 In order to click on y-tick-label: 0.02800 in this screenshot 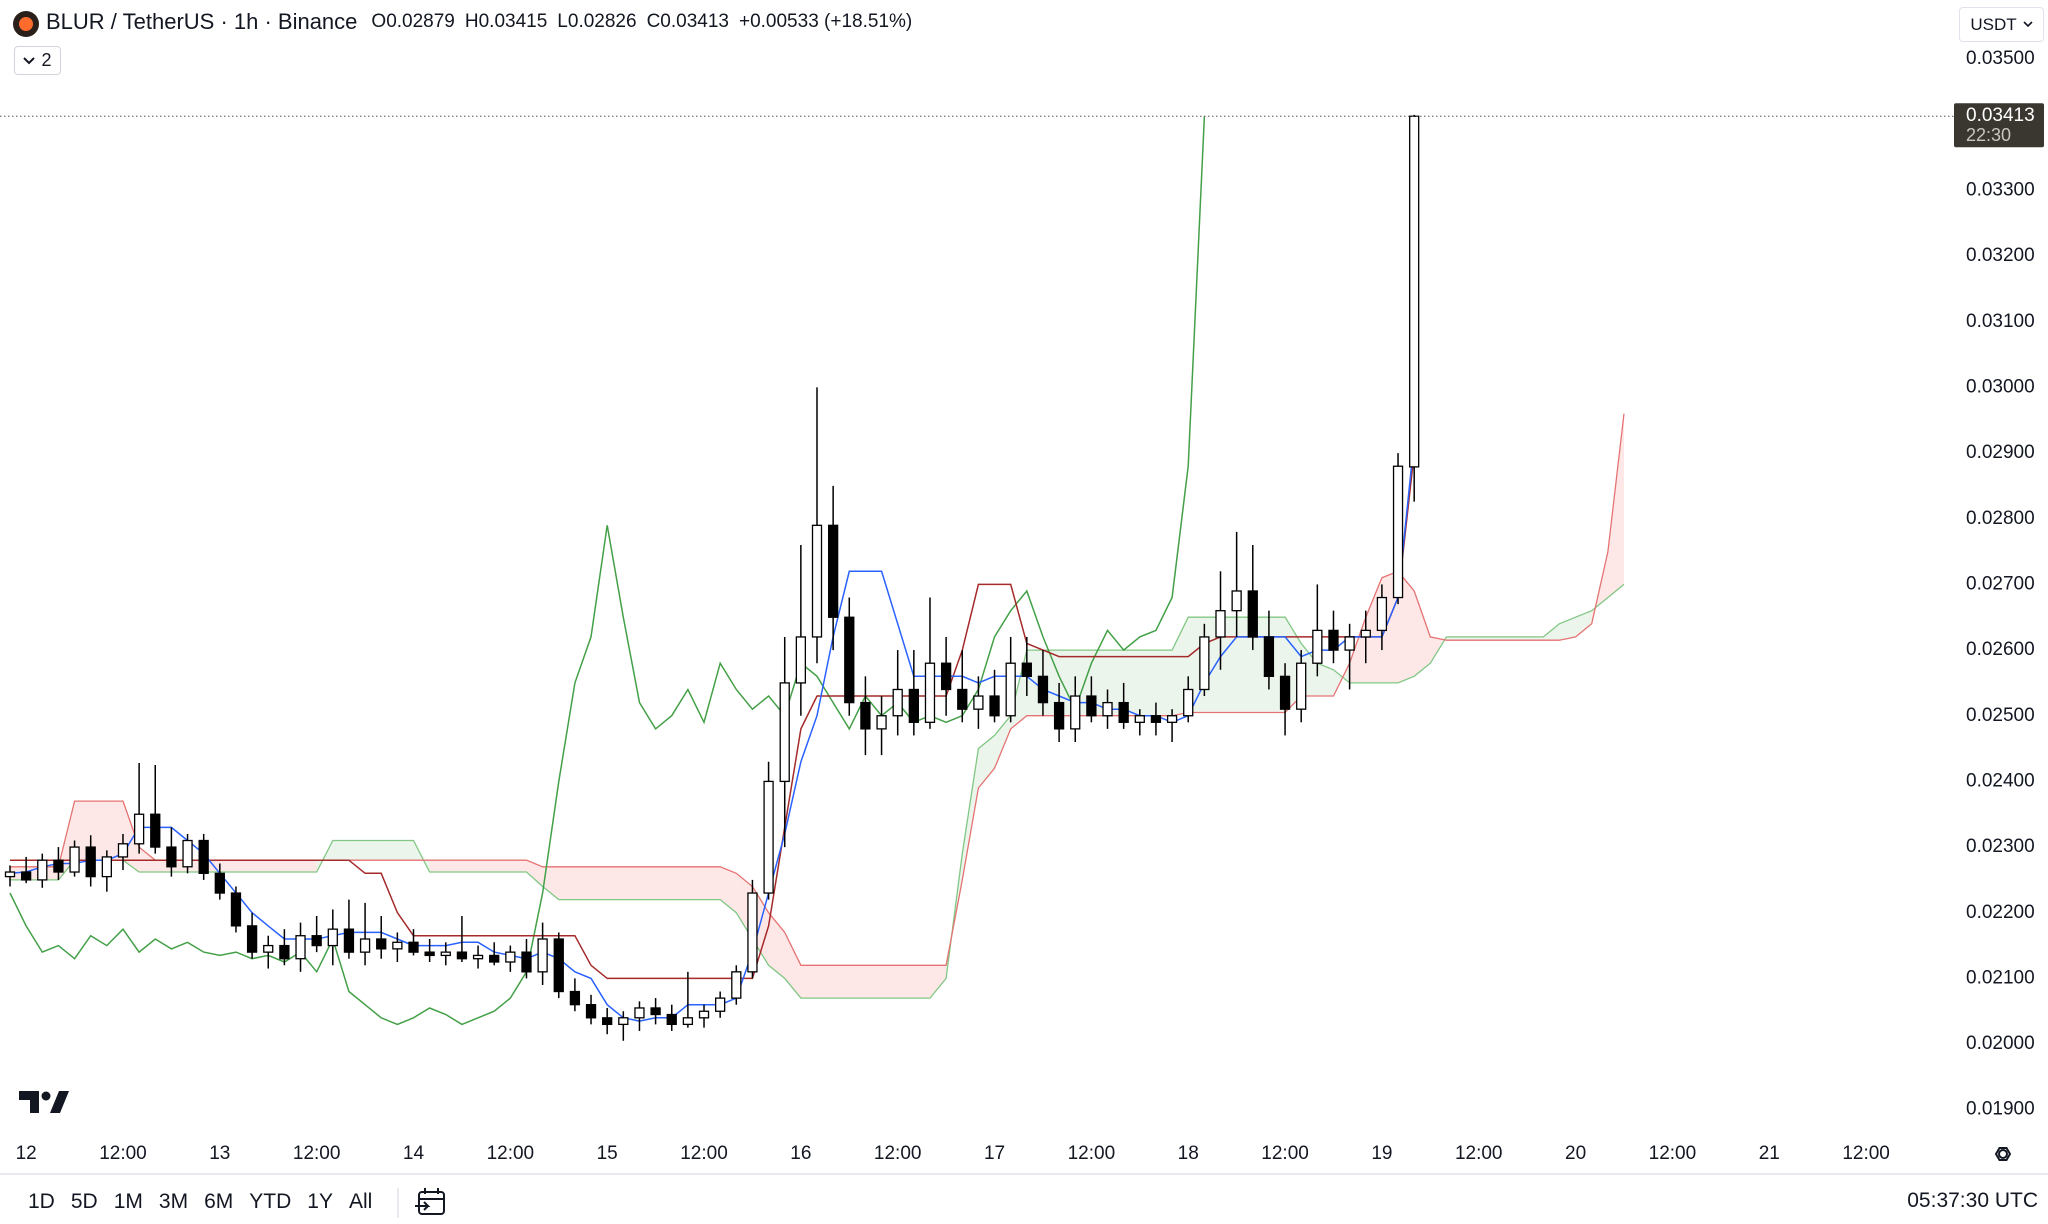, I will do `click(2000, 518)`.